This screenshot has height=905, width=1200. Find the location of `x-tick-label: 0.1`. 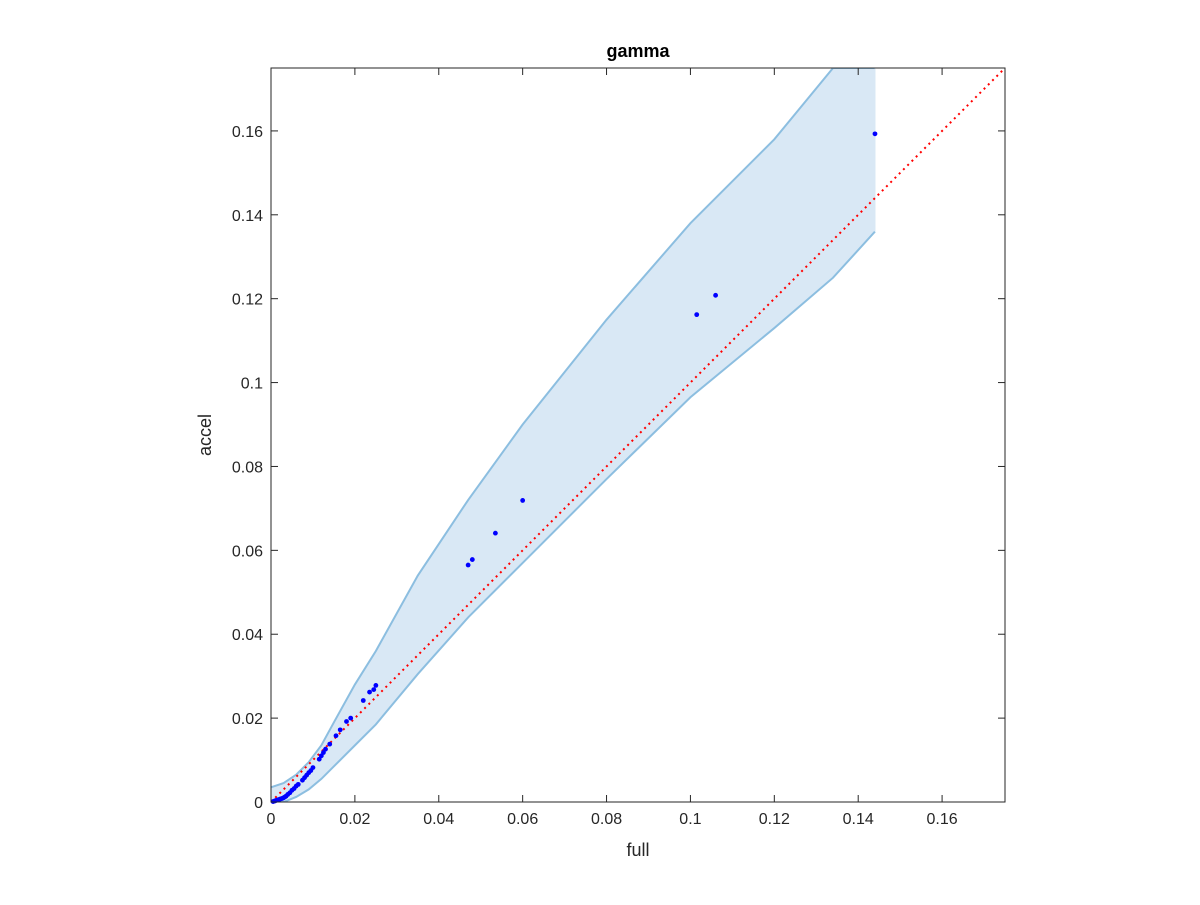

x-tick-label: 0.1 is located at coordinates (690, 819).